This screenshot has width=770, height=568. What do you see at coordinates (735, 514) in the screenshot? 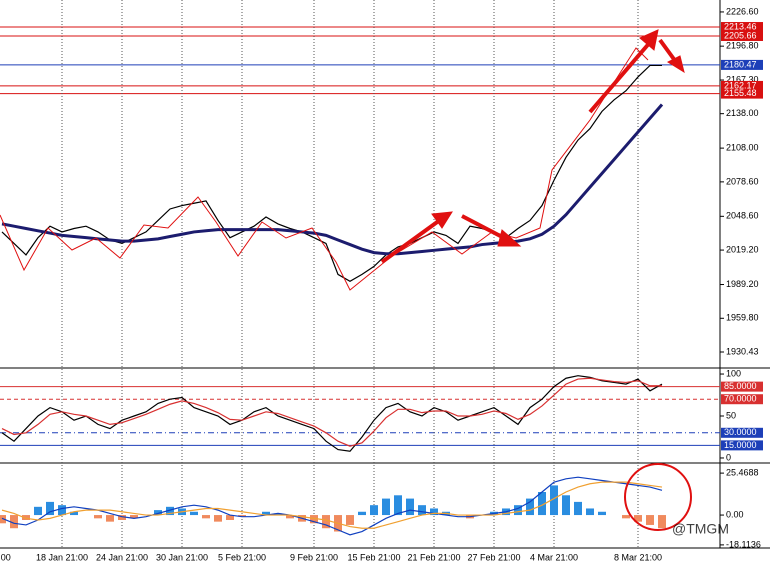
I see `y-tick-label: 0.00` at bounding box center [735, 514].